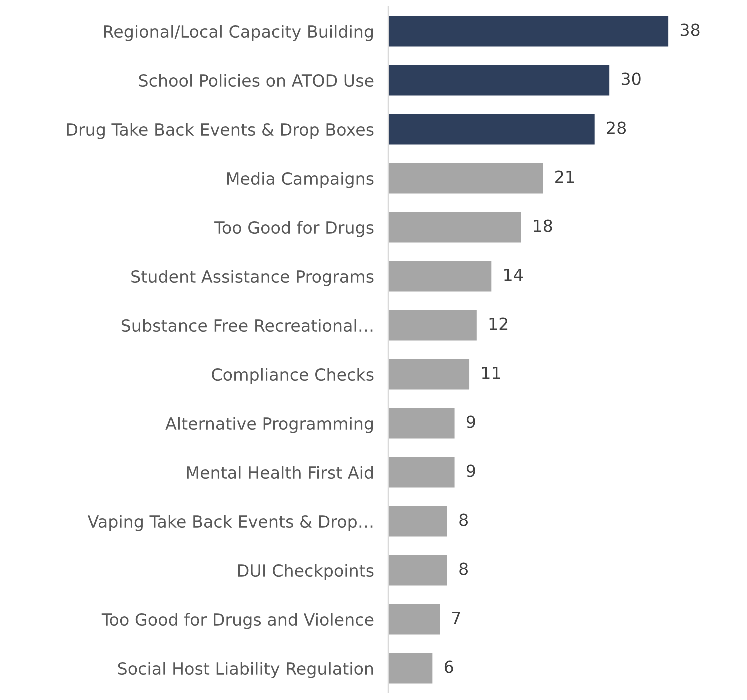  What do you see at coordinates (616, 128) in the screenshot?
I see `data-label: 28` at bounding box center [616, 128].